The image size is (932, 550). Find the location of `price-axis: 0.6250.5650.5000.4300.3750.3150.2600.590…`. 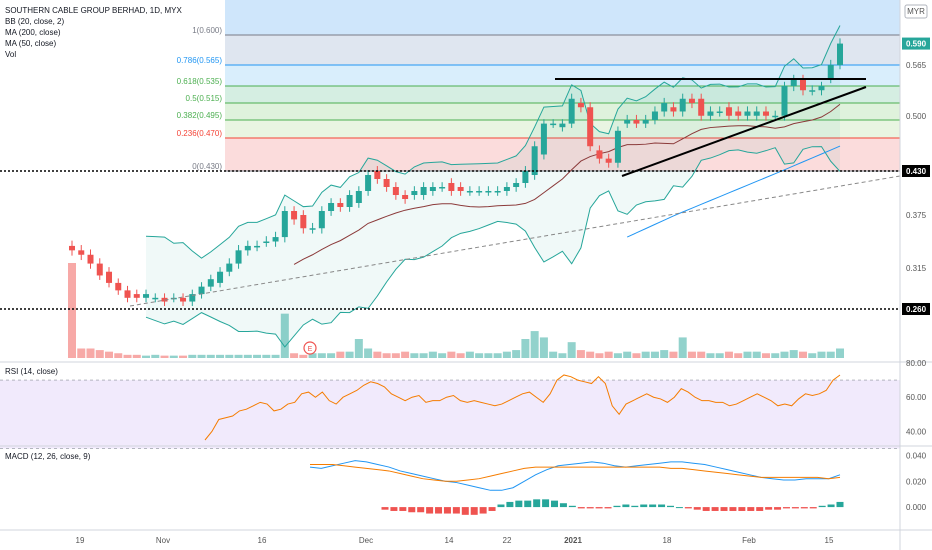

price-axis: 0.6250.5650.5000.4300.3750.3150.2600.590… is located at coordinates (914, 275).